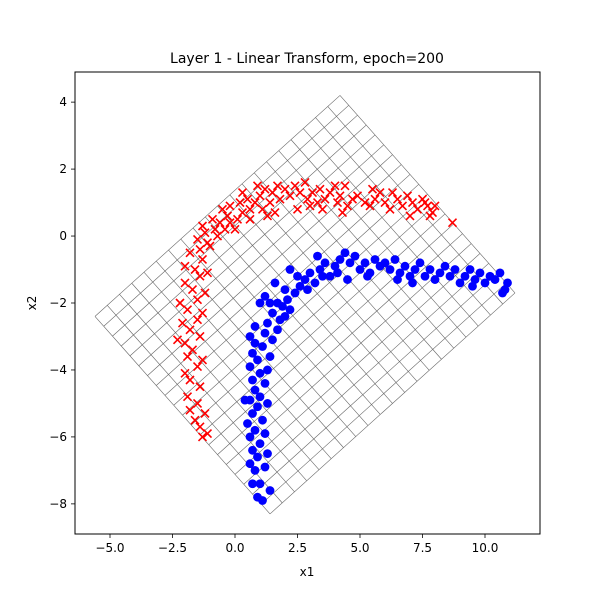 This screenshot has height=600, width=600. Describe the element at coordinates (58, 370) in the screenshot. I see `y-tick-label: −4` at that location.